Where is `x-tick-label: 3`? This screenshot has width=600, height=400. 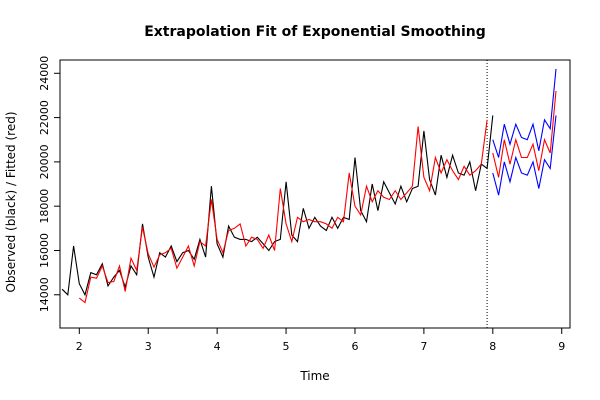
x-tick-label: 3 is located at coordinates (148, 346).